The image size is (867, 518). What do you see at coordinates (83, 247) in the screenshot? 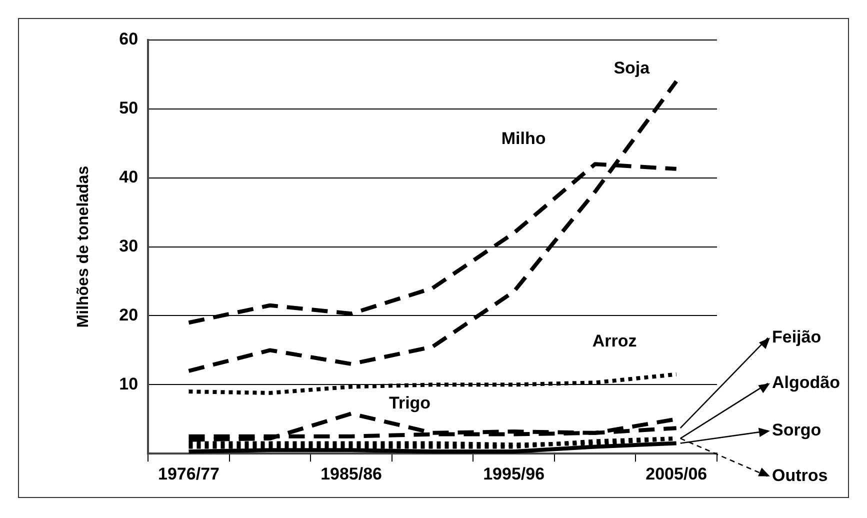
I see `y-axis-title: Milhões de toneladas` at bounding box center [83, 247].